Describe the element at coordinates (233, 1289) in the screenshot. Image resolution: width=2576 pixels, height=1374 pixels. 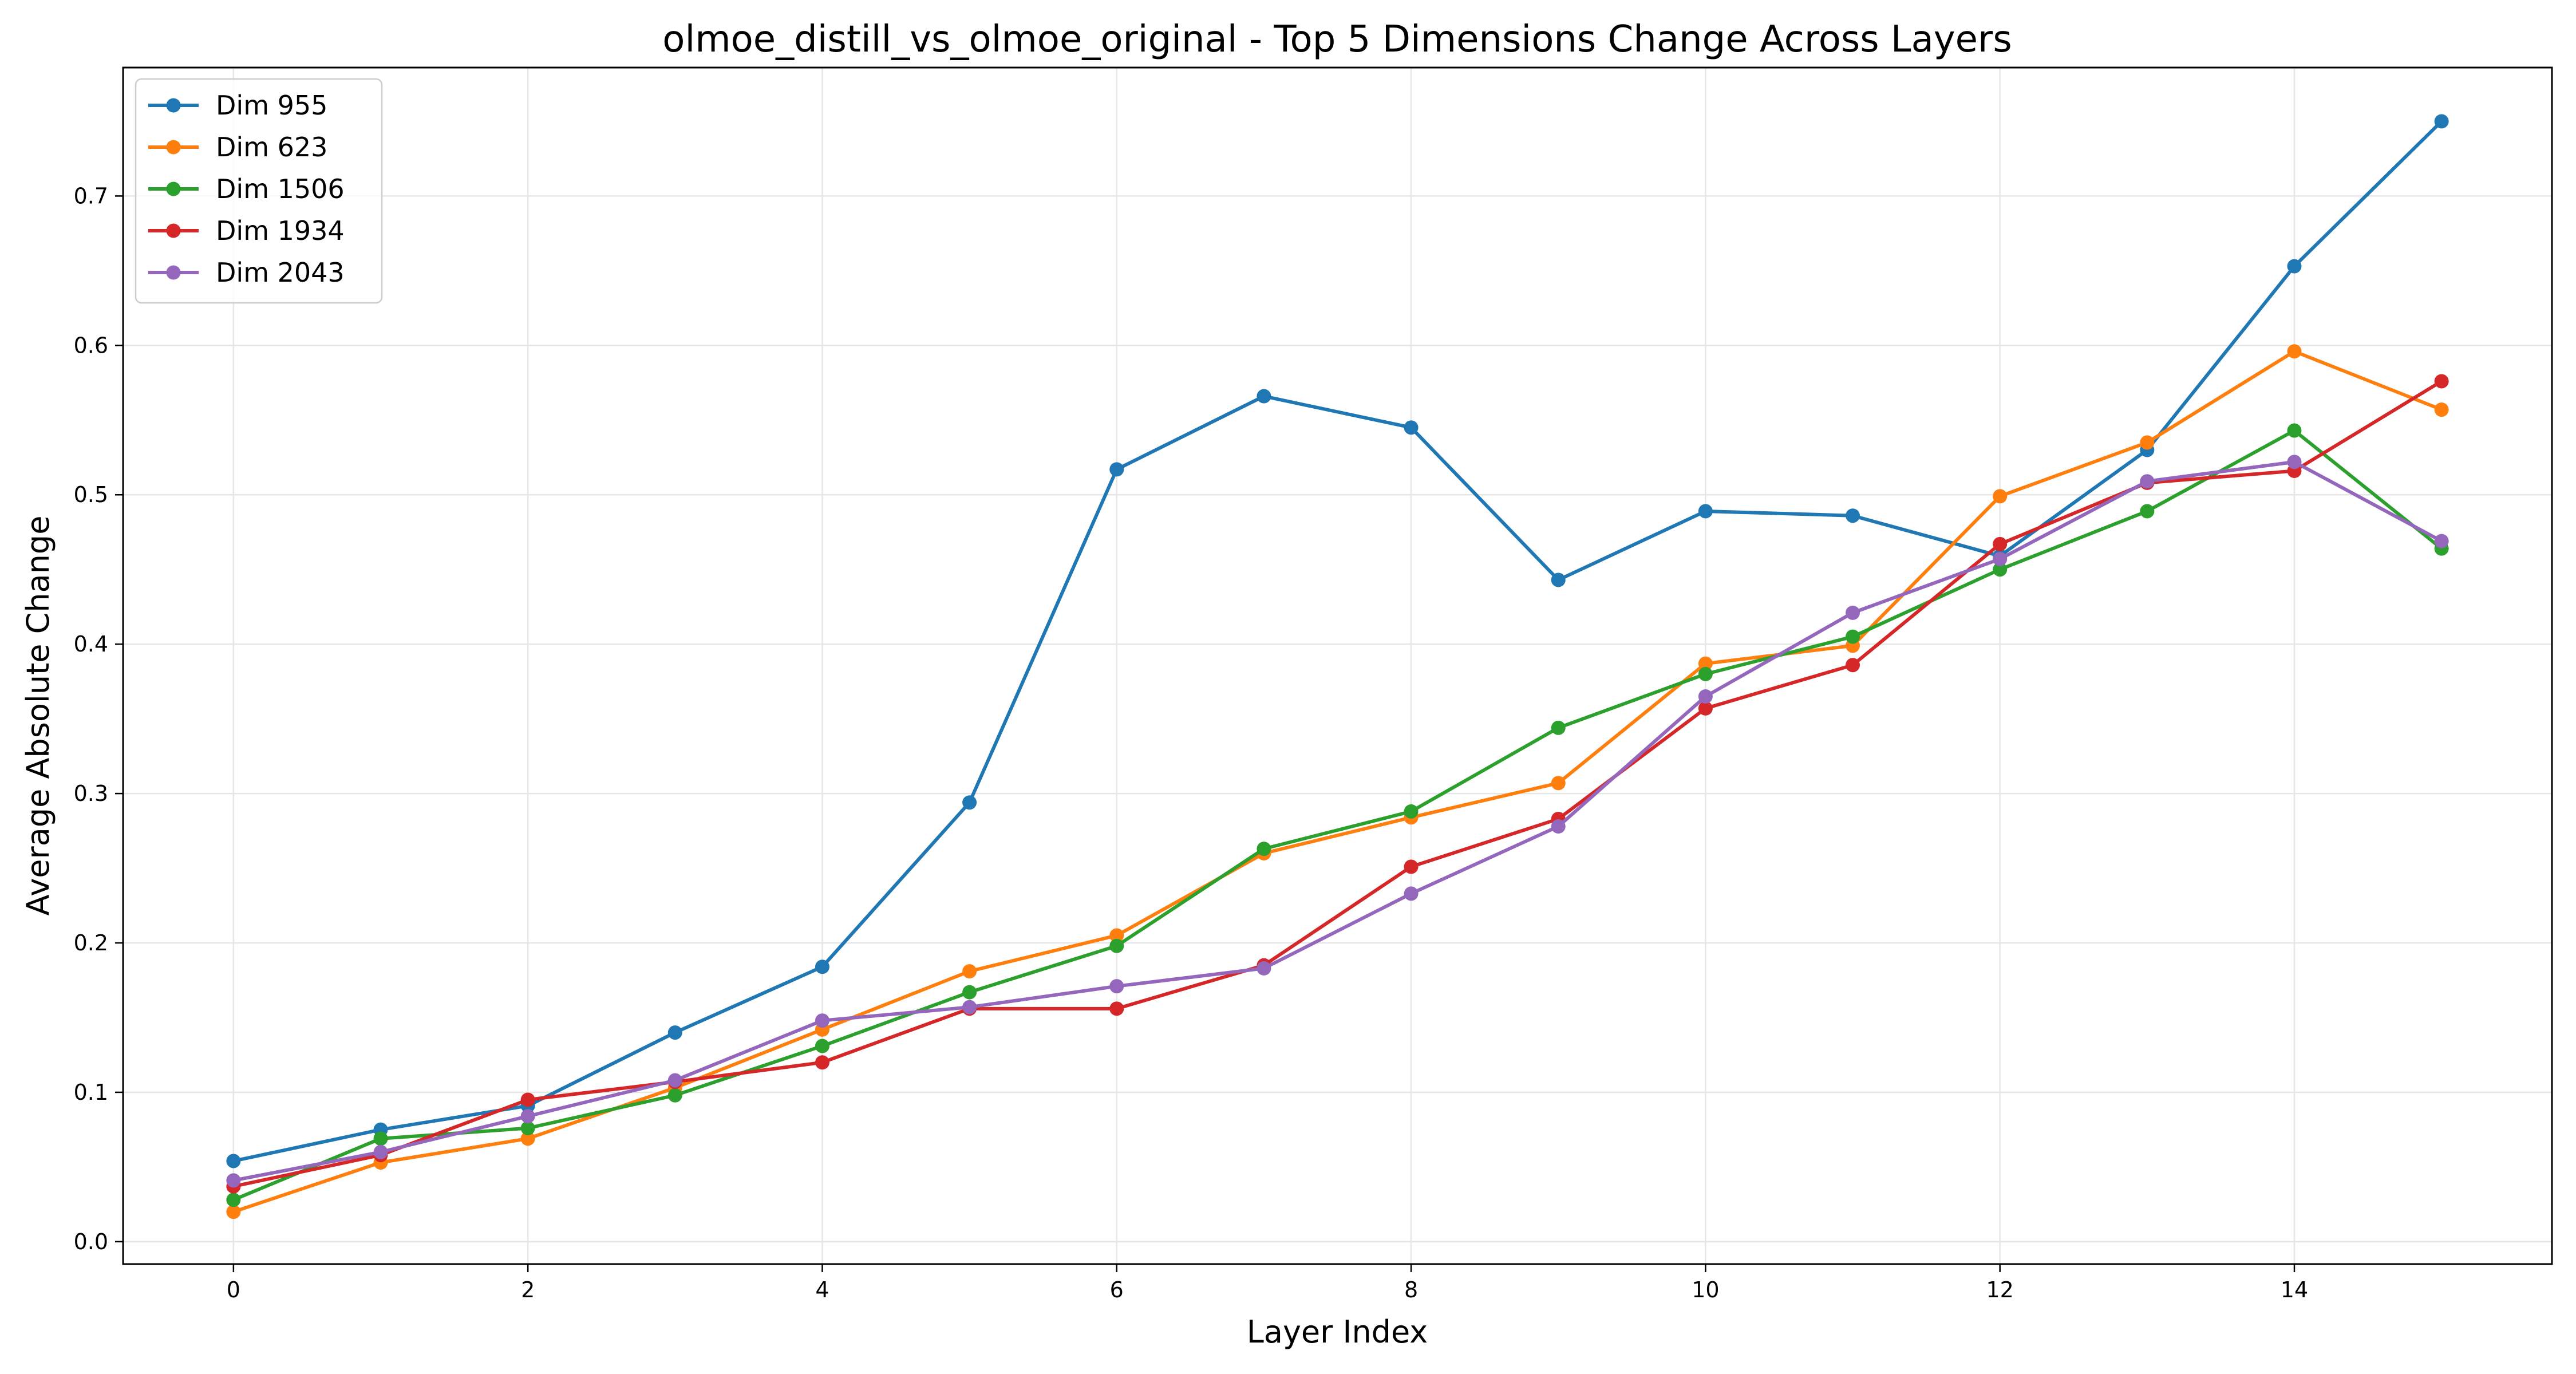
I see `x-tick-label: 0` at that location.